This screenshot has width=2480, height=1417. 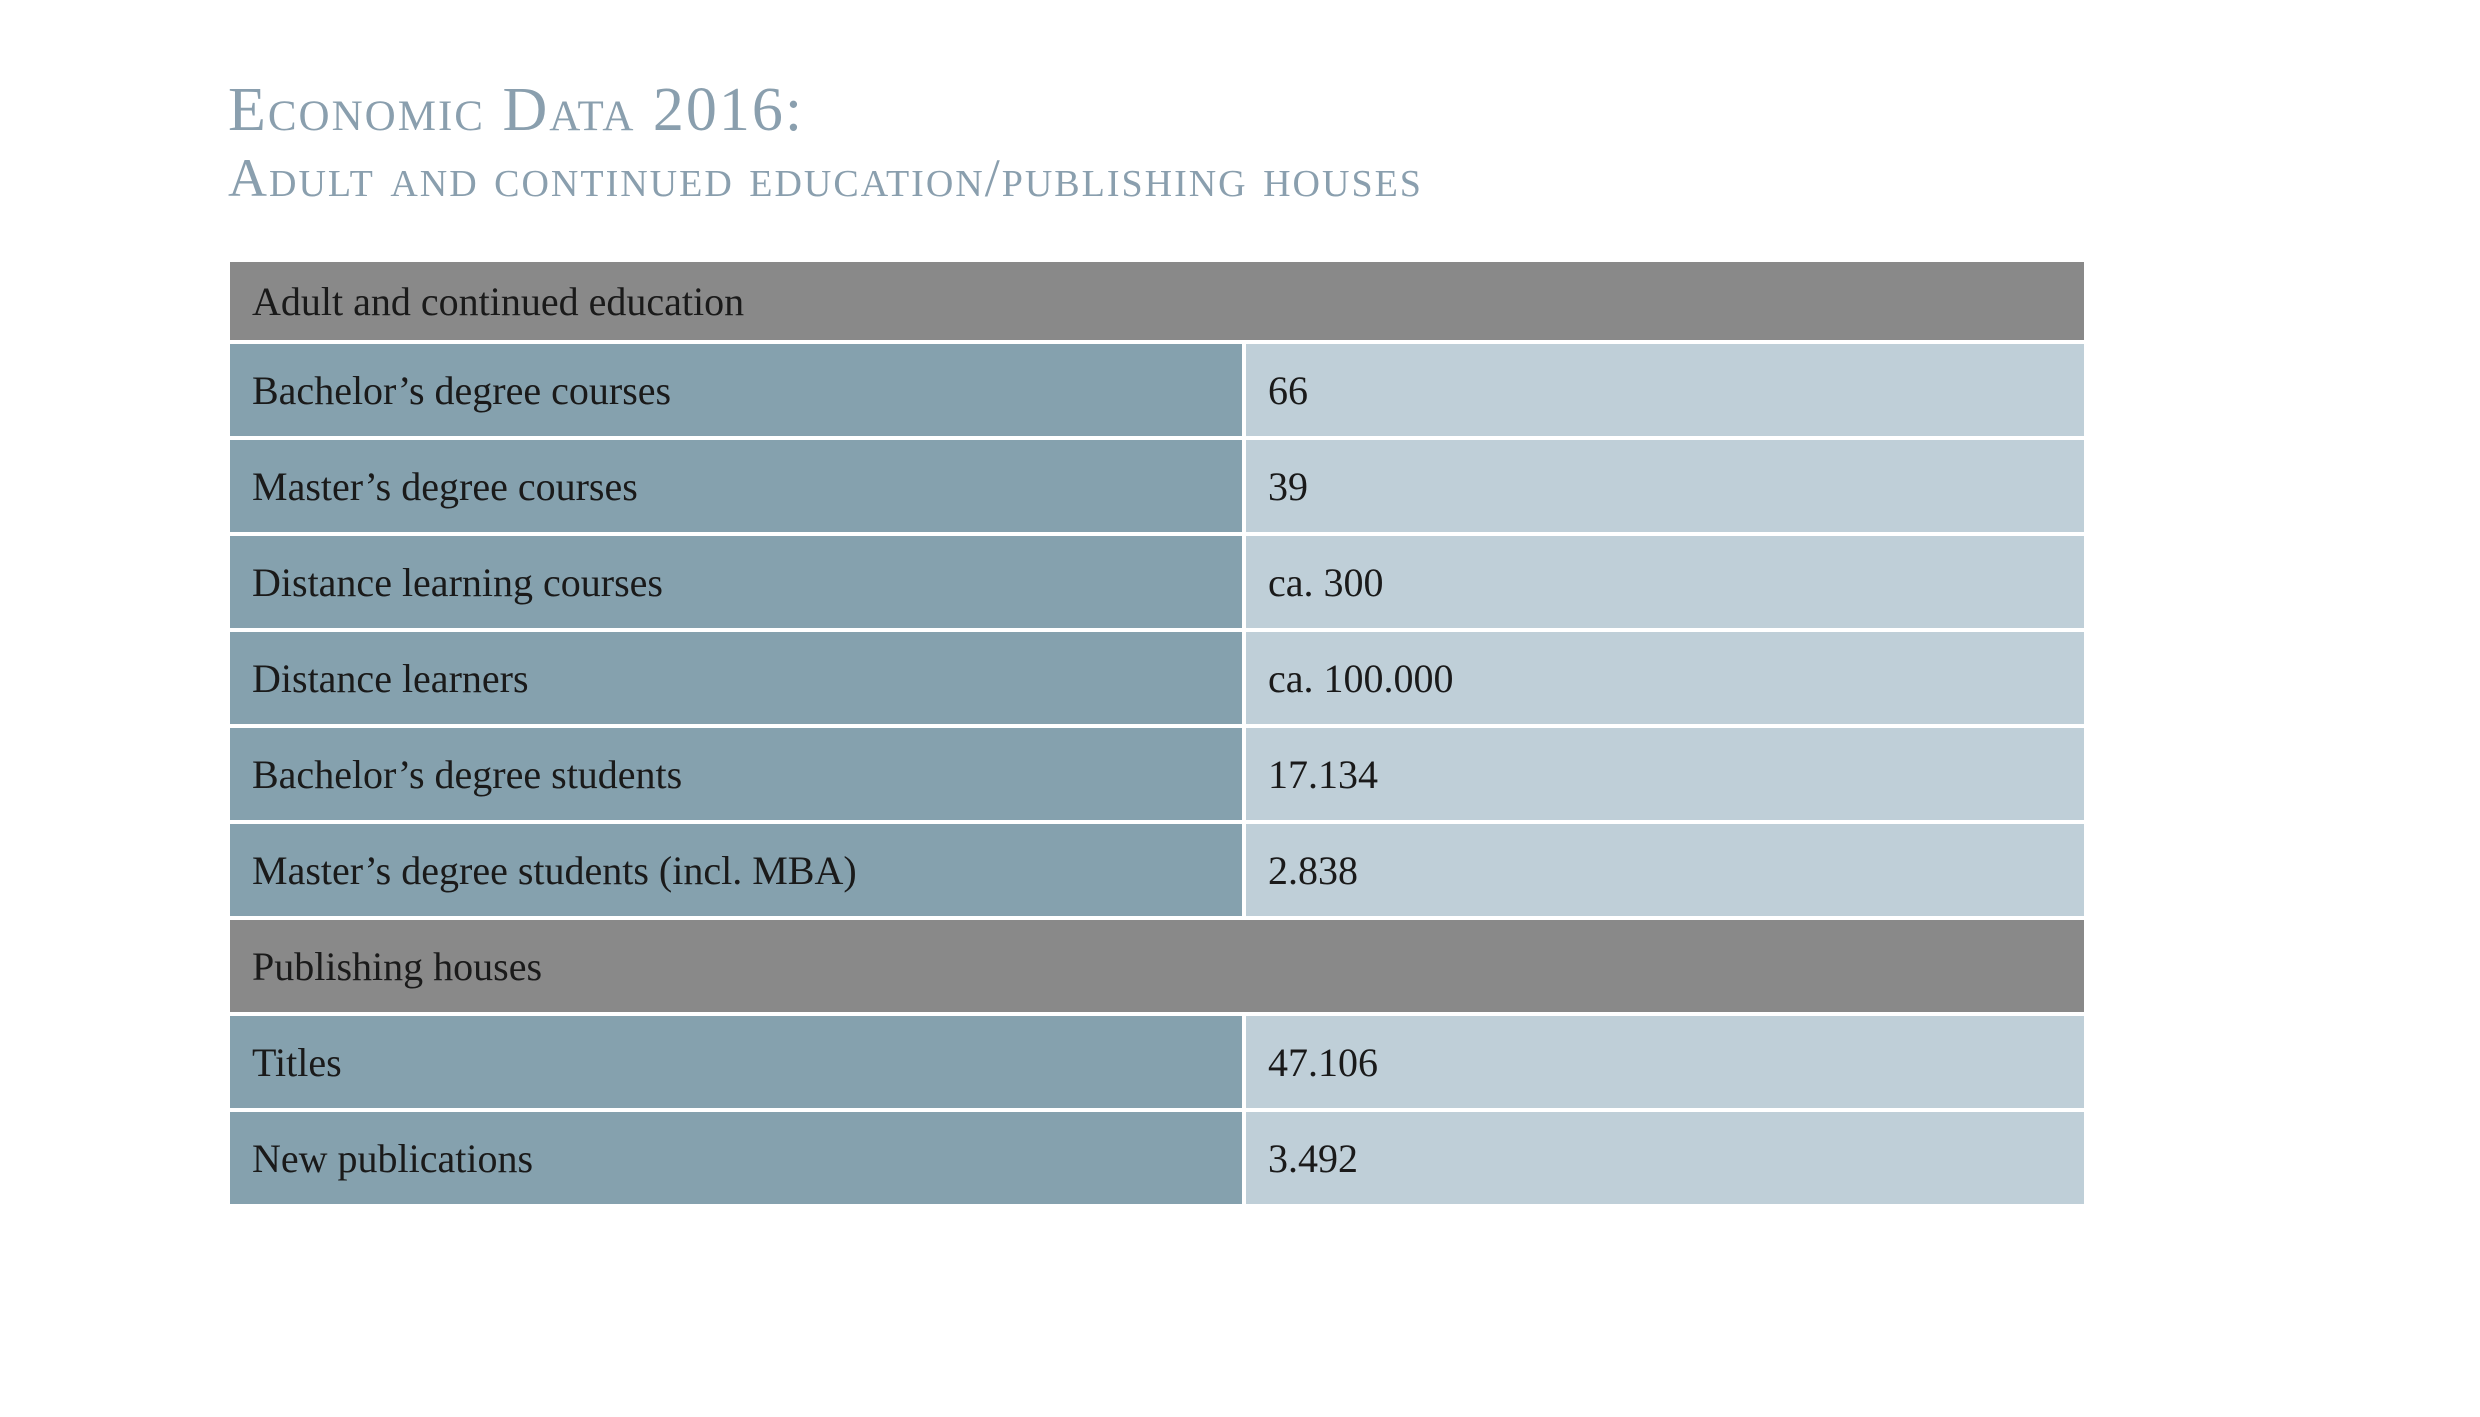 I want to click on table-row: Titles 47.106, so click(x=1157, y=1062).